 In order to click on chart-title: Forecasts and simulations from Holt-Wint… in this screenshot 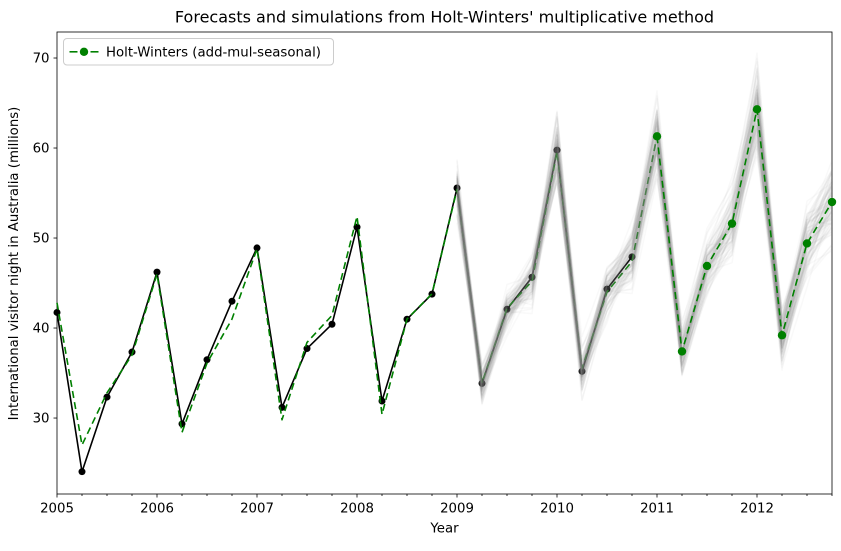, I will do `click(444, 17)`.